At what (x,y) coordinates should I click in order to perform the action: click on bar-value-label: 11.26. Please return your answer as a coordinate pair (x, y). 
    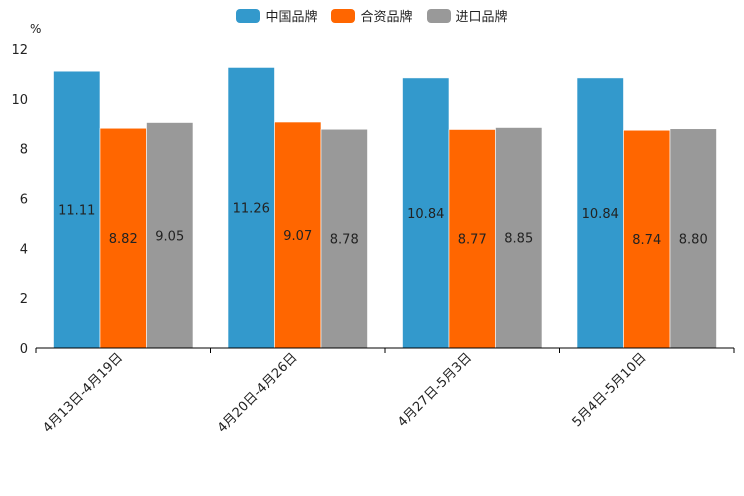
    Looking at the image, I should click on (251, 209).